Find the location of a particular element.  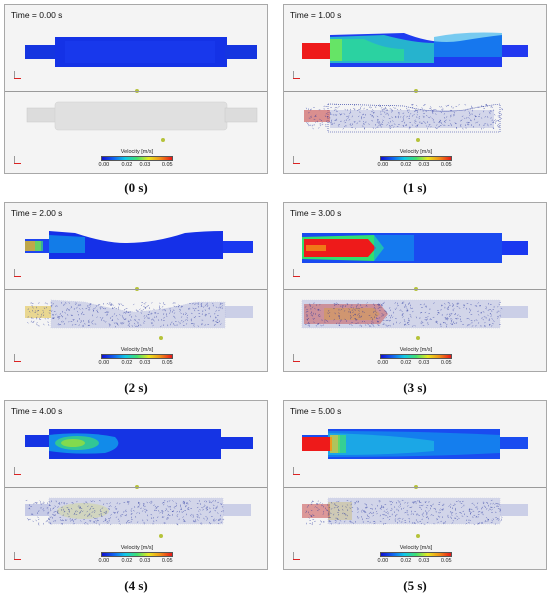

legend-tick: 0.05 is located at coordinates (446, 363).